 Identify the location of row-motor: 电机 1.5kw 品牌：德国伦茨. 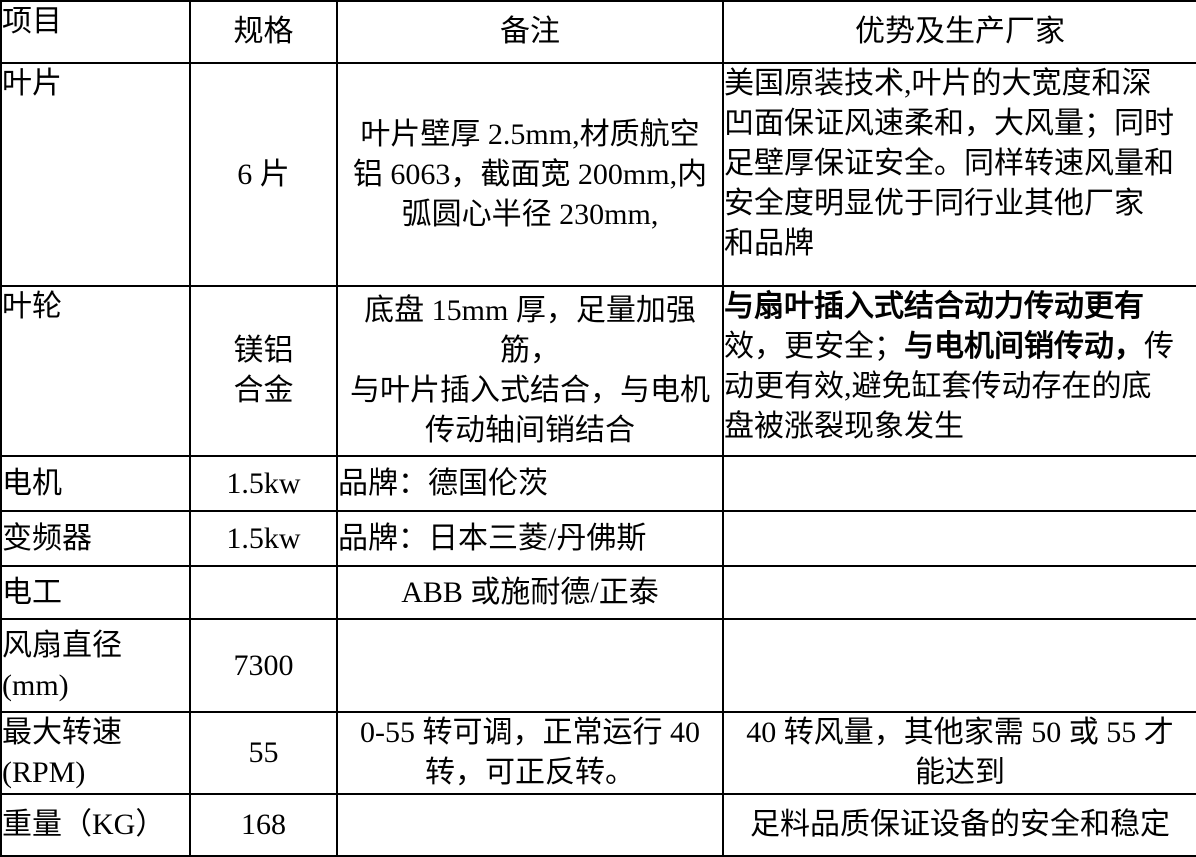
(598, 483).